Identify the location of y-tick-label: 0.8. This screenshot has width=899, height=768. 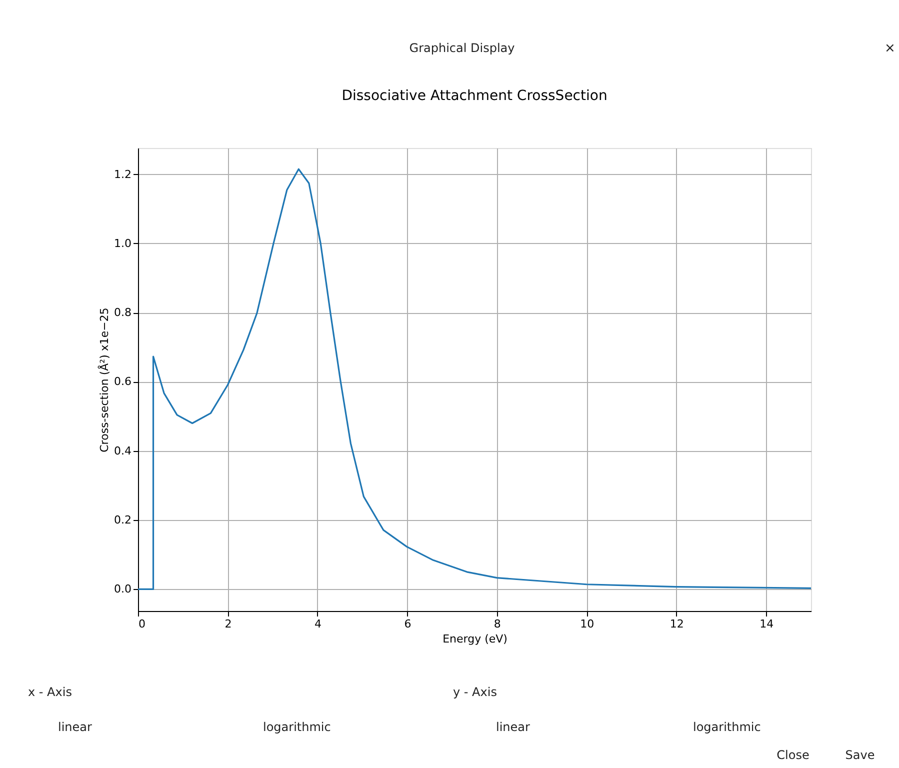
(123, 313).